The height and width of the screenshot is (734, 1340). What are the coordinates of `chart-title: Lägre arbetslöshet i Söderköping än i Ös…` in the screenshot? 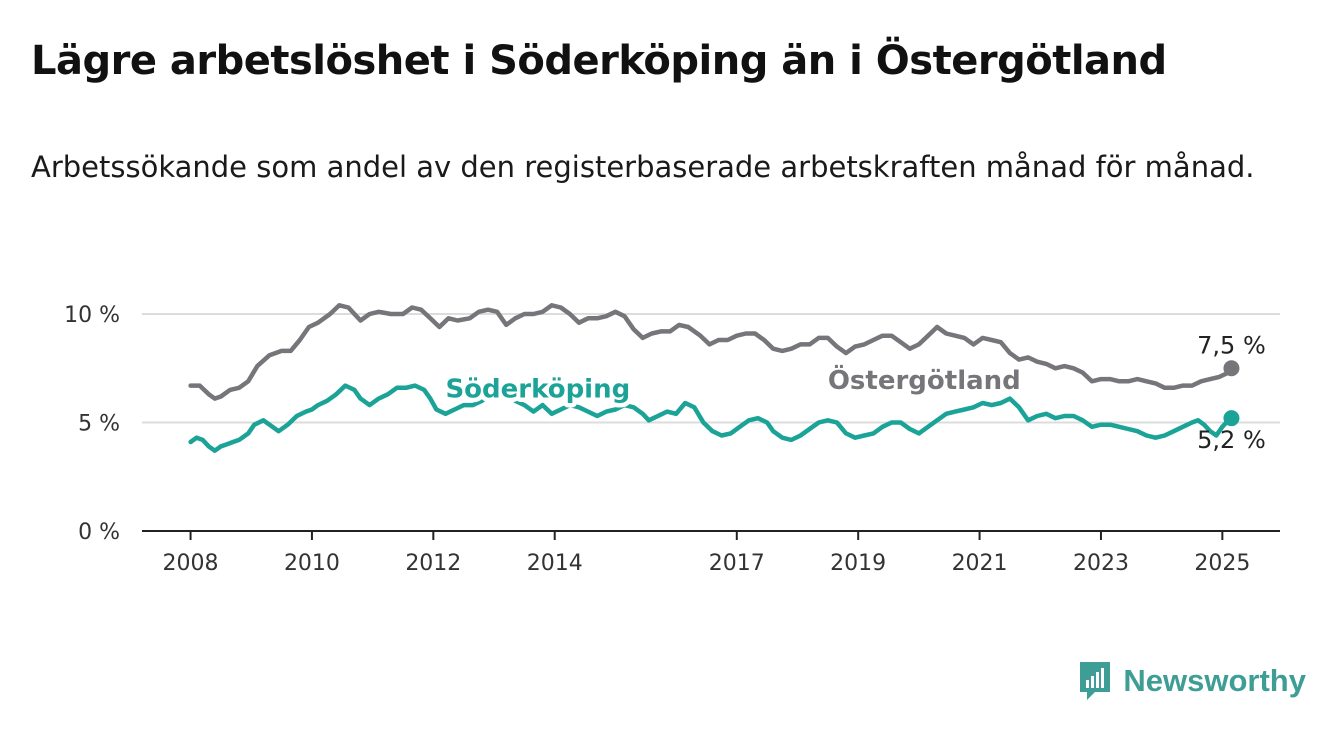 It's located at (599, 61).